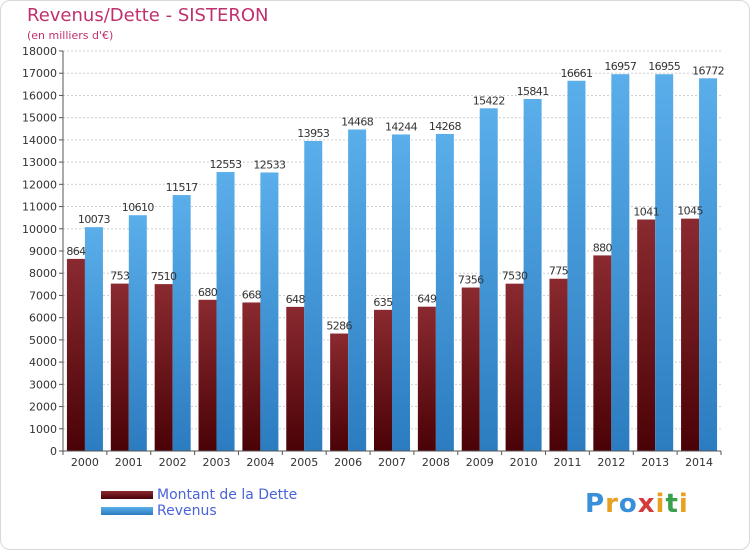  I want to click on label-revenue-2001: 10610, so click(138, 207).